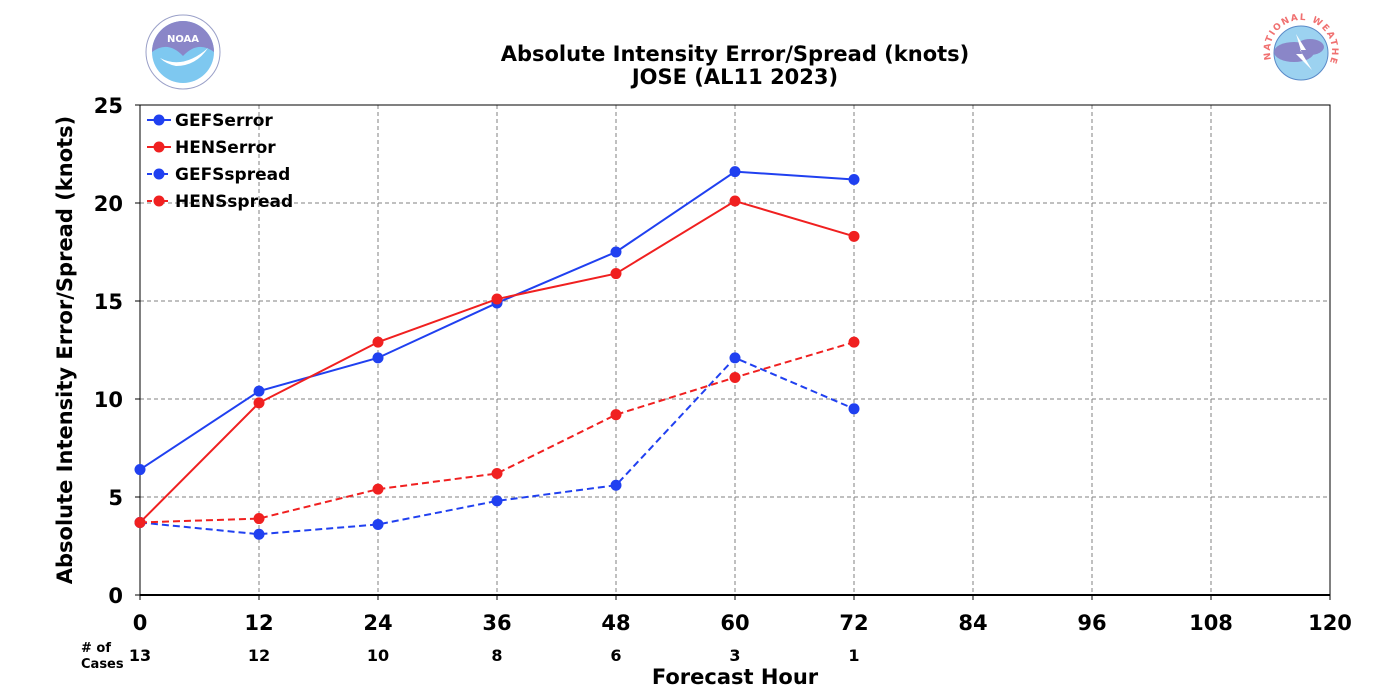 This screenshot has height=700, width=1400. What do you see at coordinates (259, 655) in the screenshot?
I see `case-count-label: 12` at bounding box center [259, 655].